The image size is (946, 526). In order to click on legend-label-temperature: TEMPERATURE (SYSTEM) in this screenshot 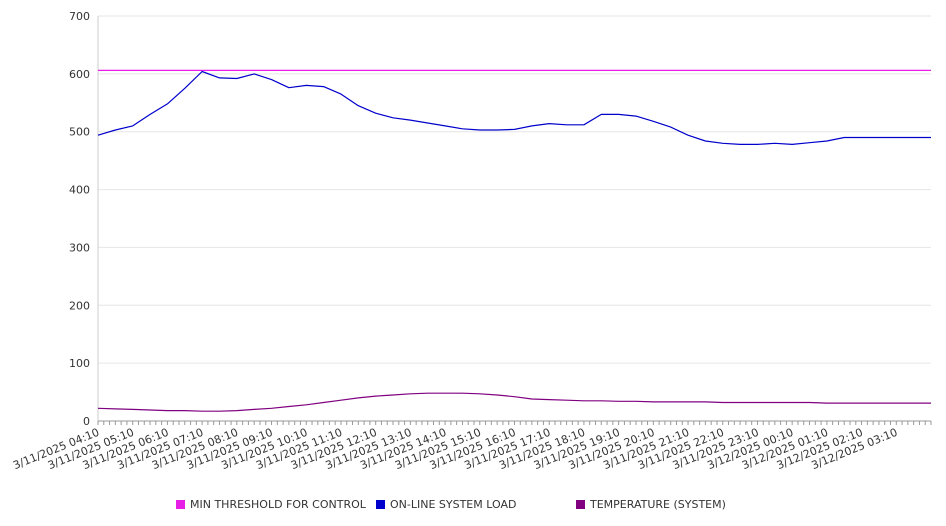, I will do `click(658, 504)`.